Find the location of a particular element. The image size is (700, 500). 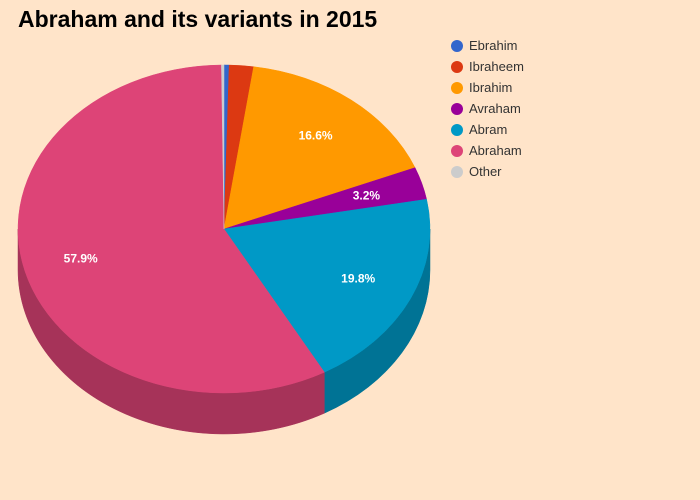

chart-title: Abraham and its variants in 2015 is located at coordinates (198, 19).